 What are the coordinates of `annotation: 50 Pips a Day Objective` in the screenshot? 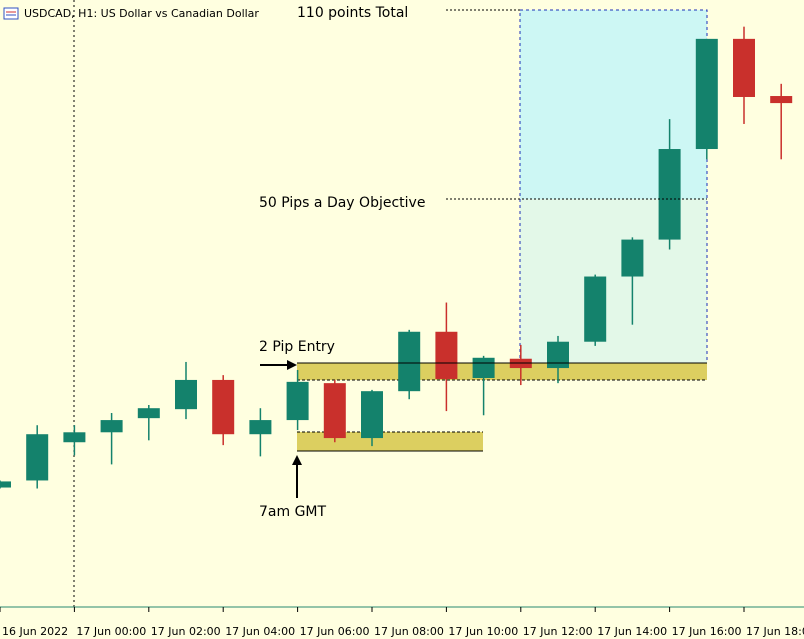 It's located at (342, 203).